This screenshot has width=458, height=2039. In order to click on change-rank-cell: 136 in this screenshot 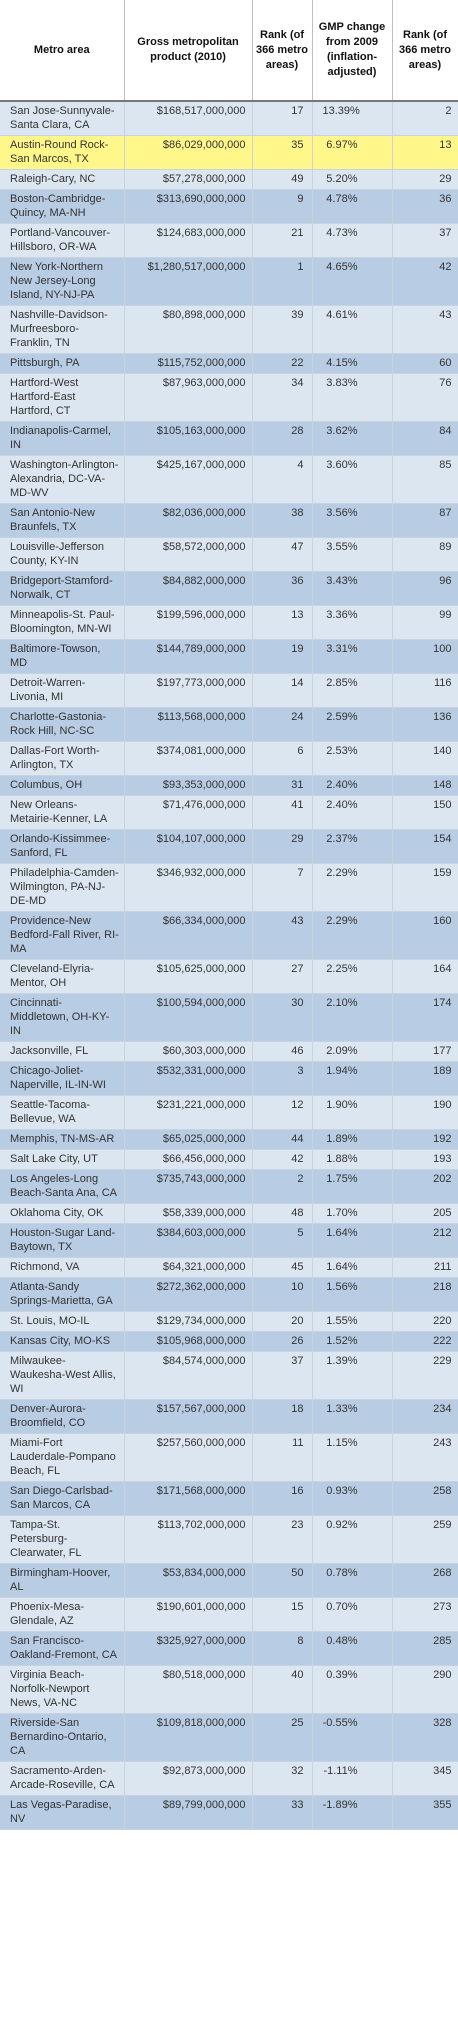, I will do `click(425, 724)`.